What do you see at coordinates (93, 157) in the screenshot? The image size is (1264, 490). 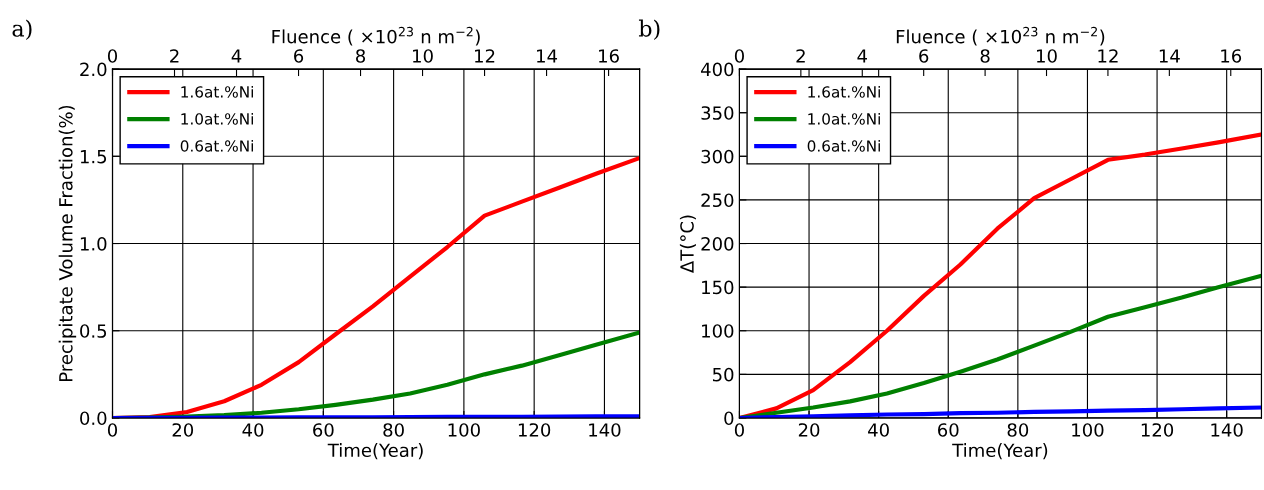 I see `y-tick-label: 1.5` at bounding box center [93, 157].